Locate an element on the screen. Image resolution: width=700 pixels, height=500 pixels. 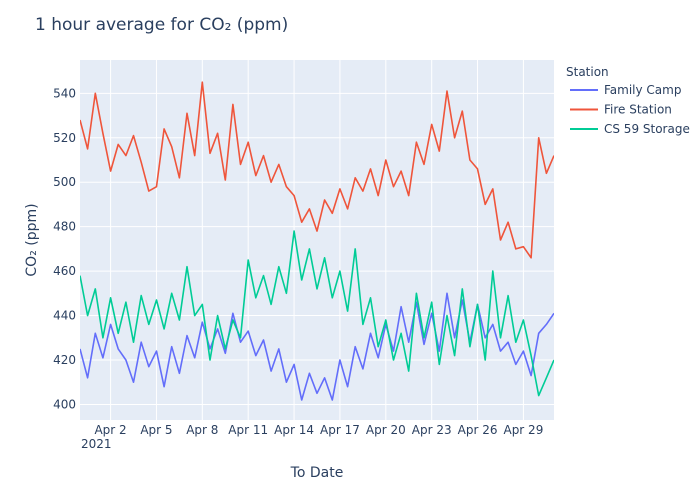
y-tick-label: 500 is located at coordinates (64, 182).